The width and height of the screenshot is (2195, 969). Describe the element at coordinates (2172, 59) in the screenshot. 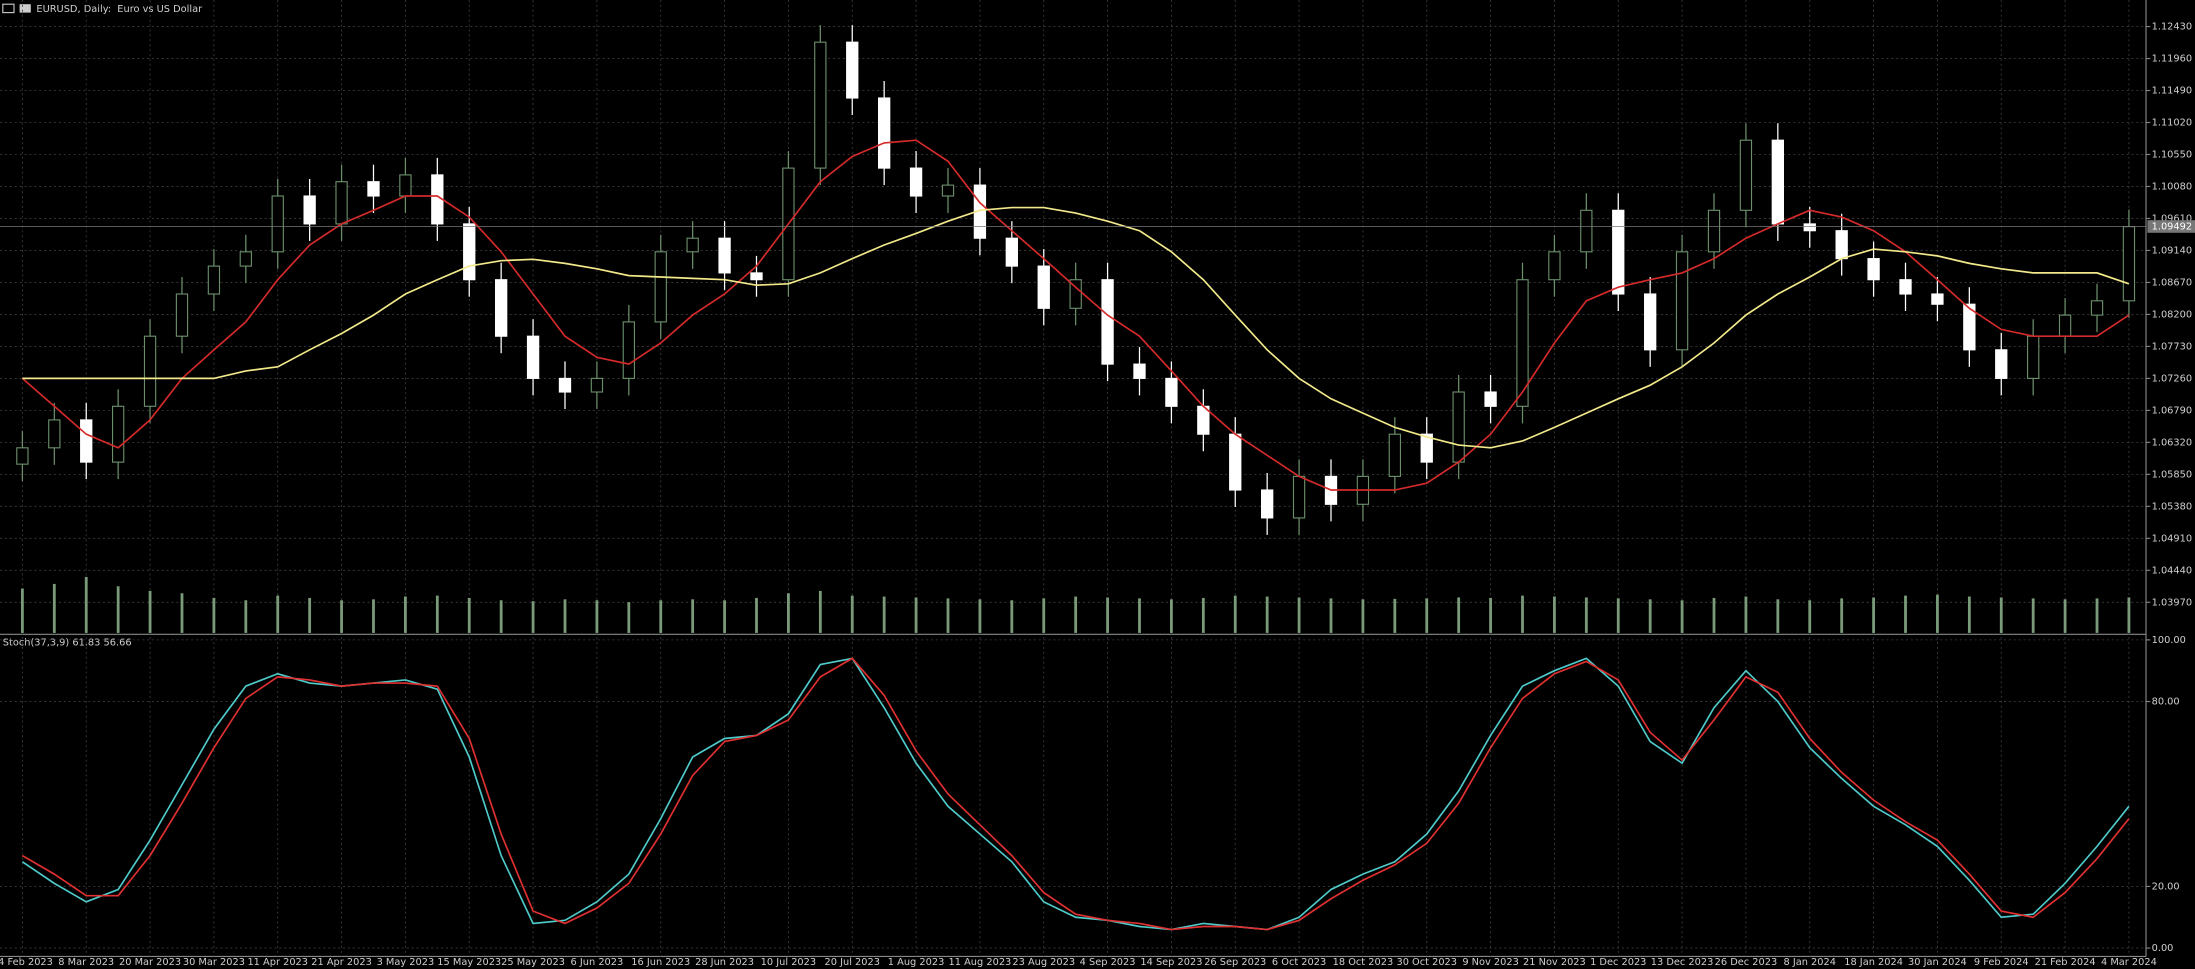

I see `y-tick-label: 1.11960` at that location.